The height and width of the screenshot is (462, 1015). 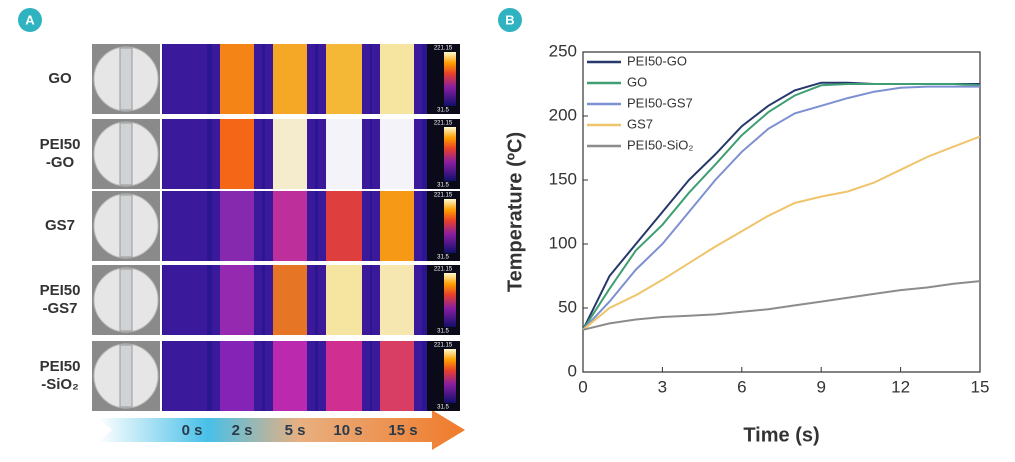 What do you see at coordinates (515, 212) in the screenshot?
I see `y-axis-label: Temperature (ºC)` at bounding box center [515, 212].